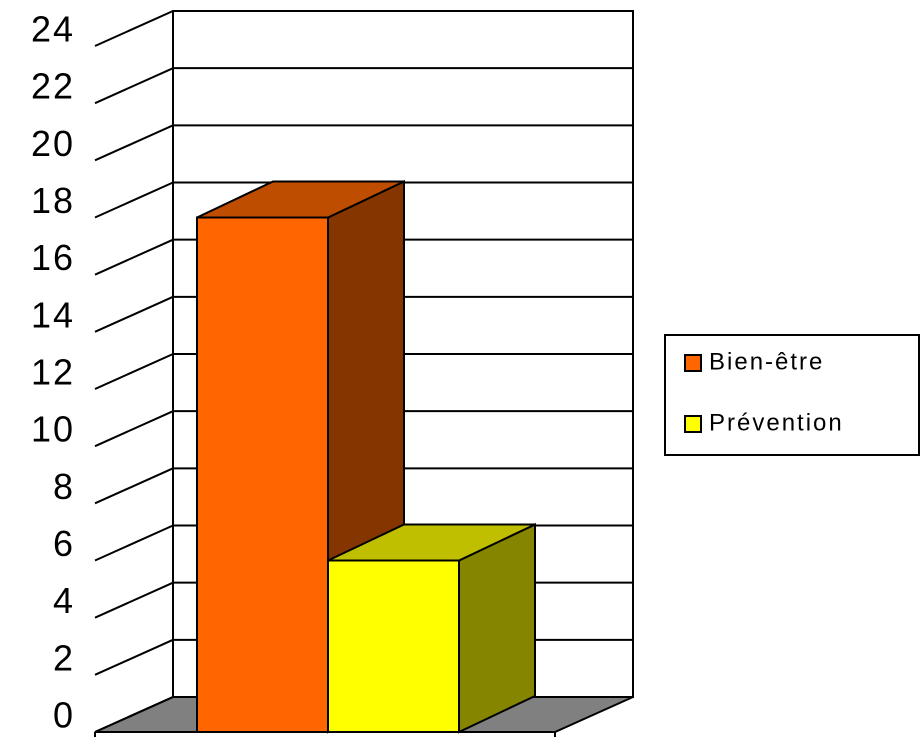 This screenshot has width=924, height=737. What do you see at coordinates (53, 257) in the screenshot?
I see `y-tick-label: 16` at bounding box center [53, 257].